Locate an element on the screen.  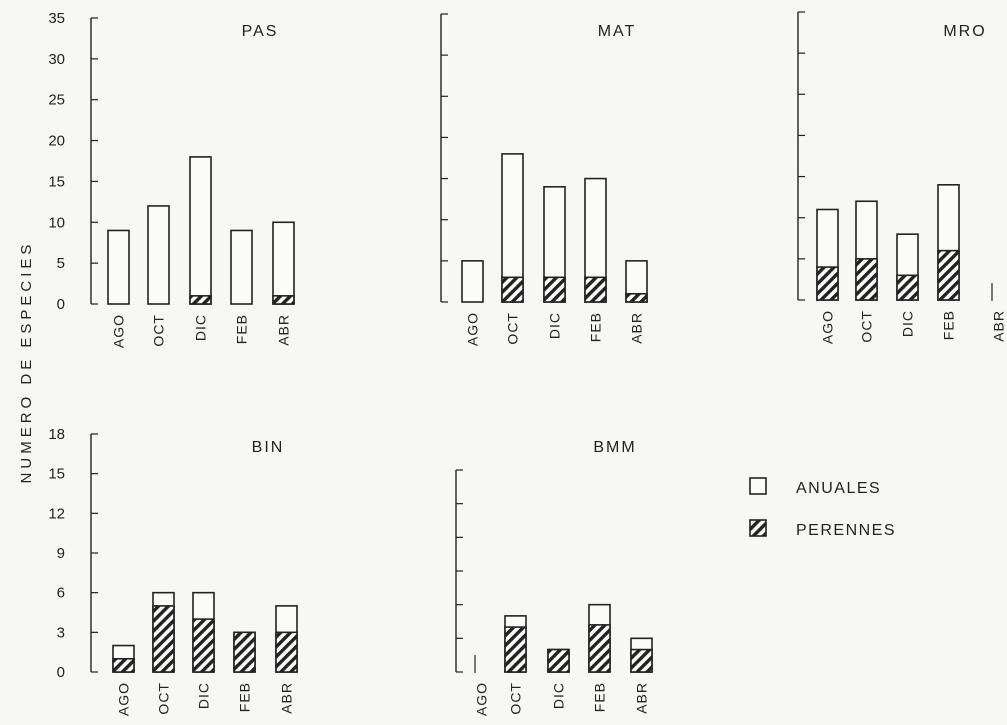
bar-anuales-oct is located at coordinates (158, 255).